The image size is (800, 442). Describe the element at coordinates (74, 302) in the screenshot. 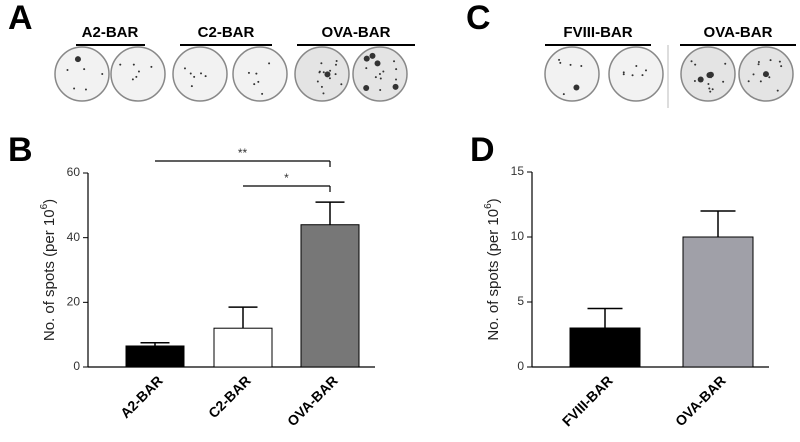

I see `y-tick-label: 20` at that location.